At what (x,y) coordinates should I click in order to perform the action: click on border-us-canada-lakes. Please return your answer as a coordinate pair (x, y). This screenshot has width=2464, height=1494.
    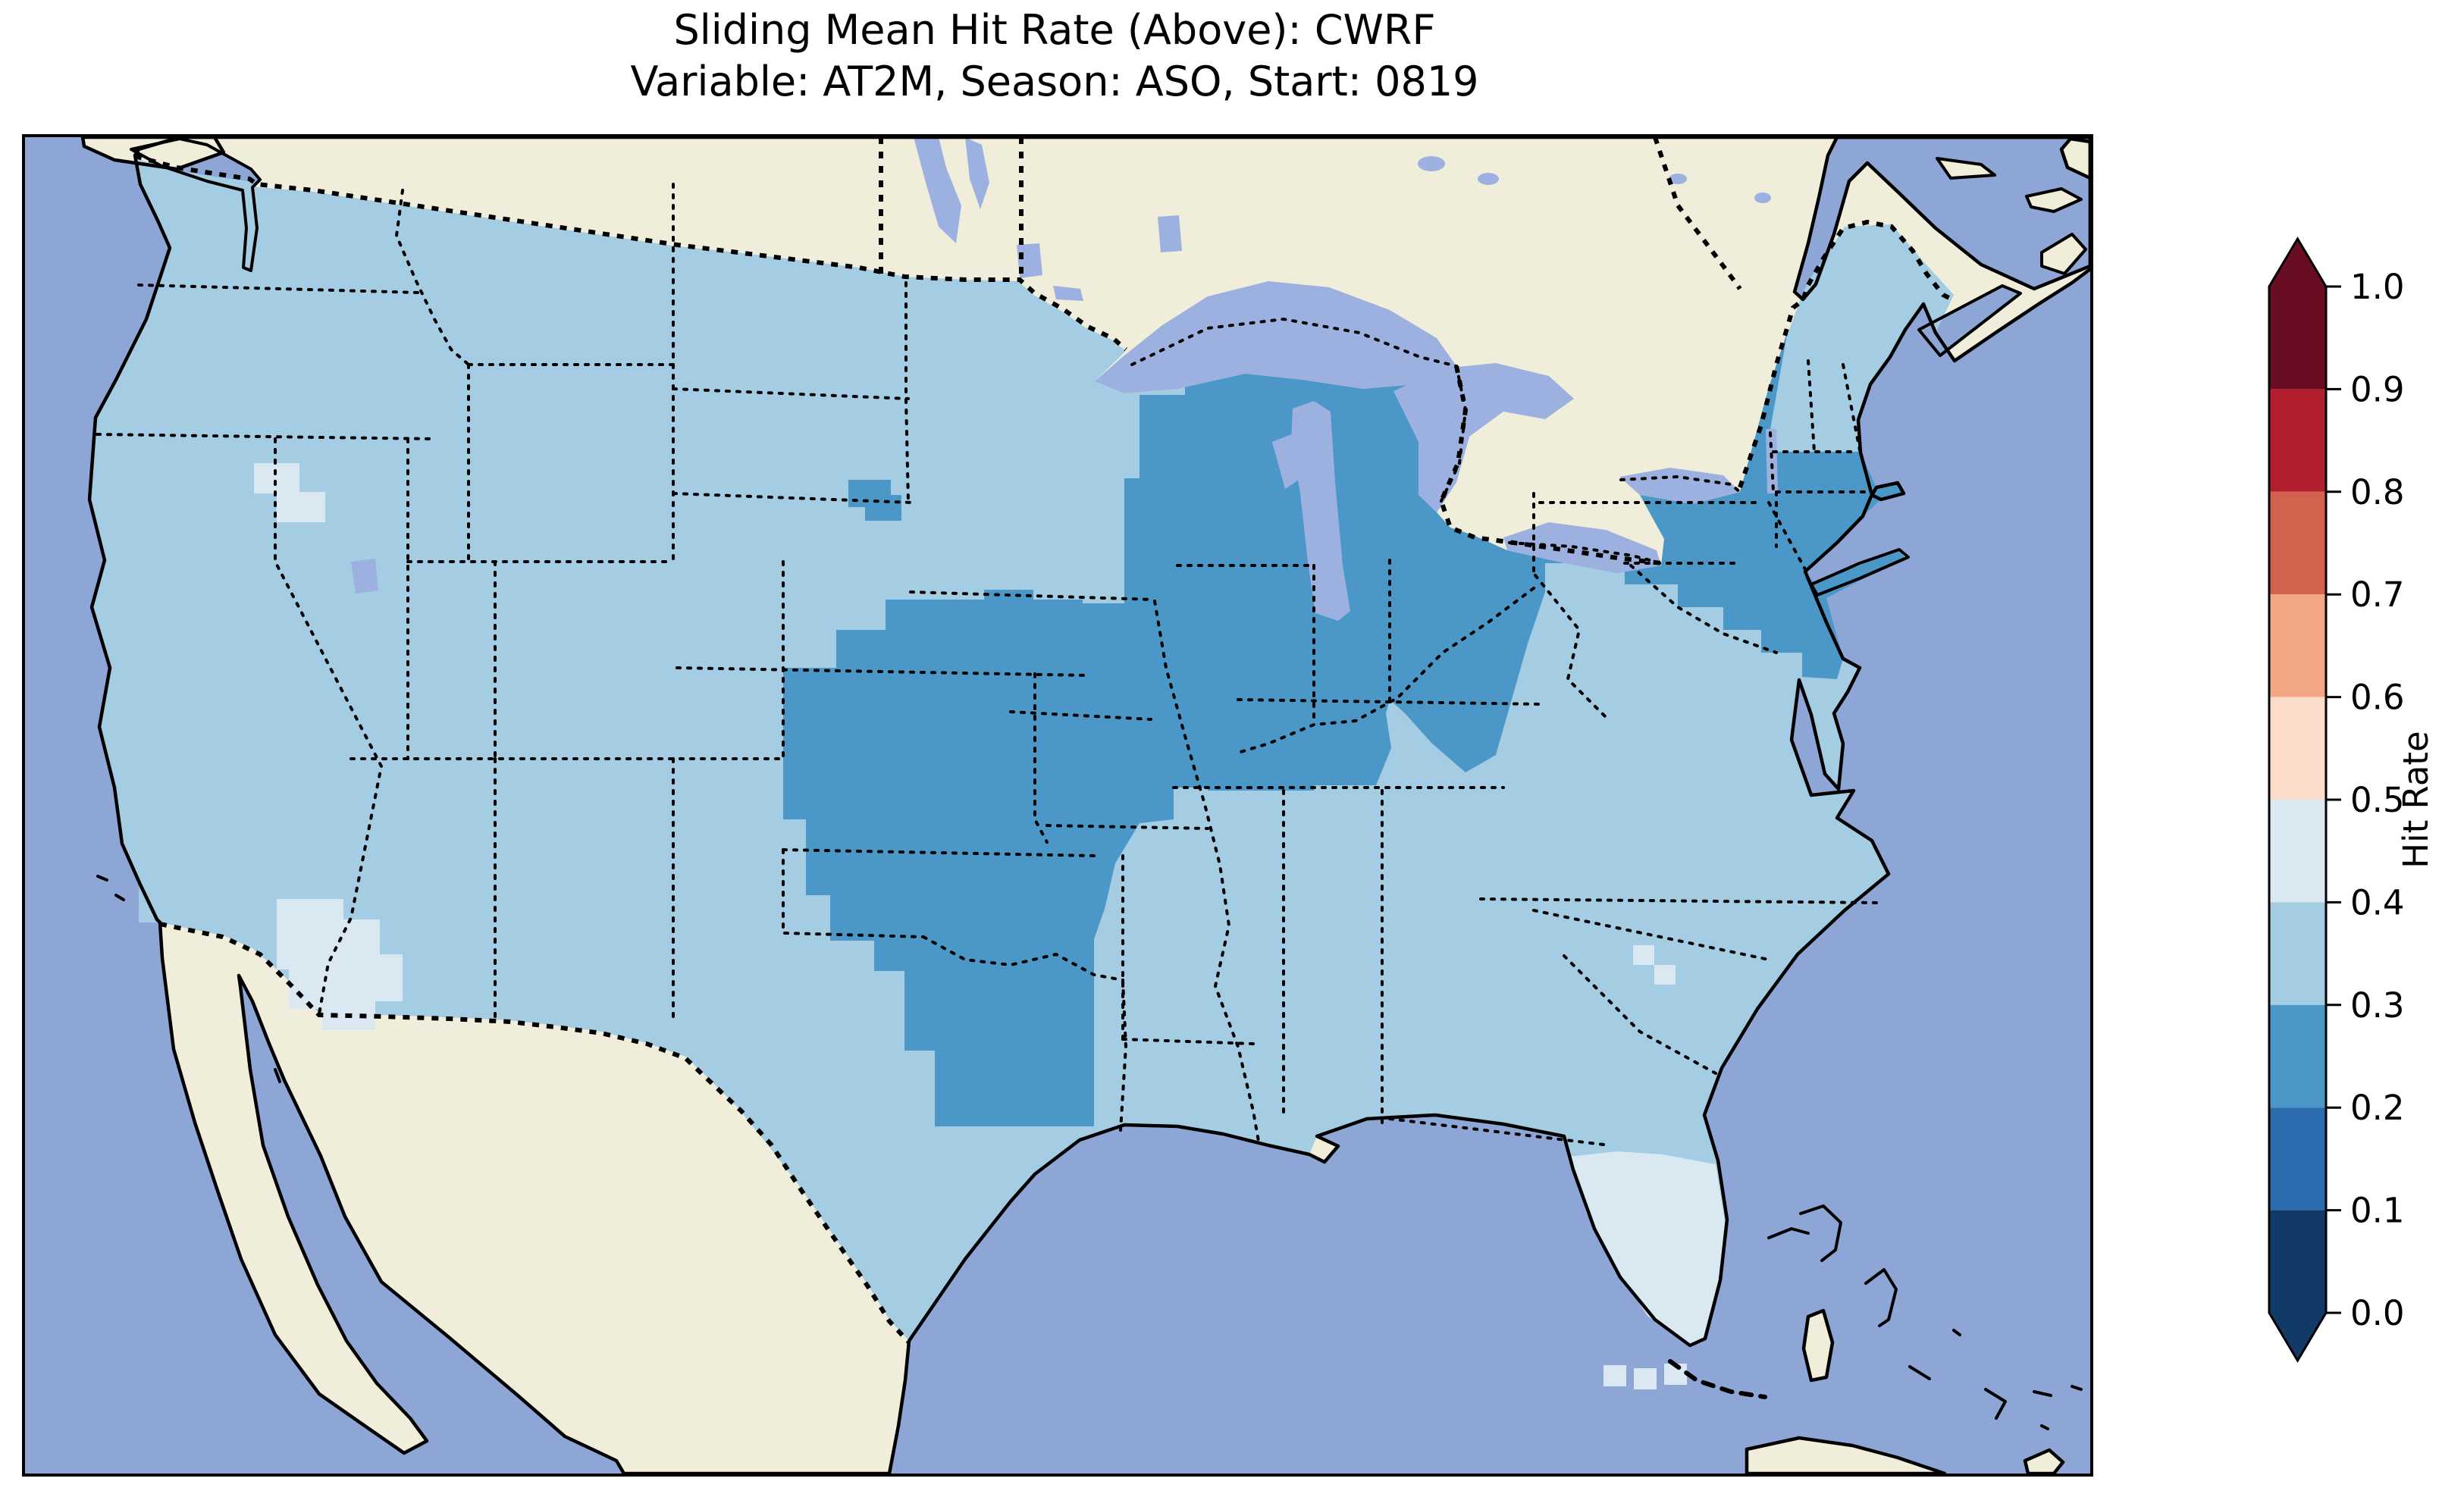
    Looking at the image, I should click on (1550, 465).